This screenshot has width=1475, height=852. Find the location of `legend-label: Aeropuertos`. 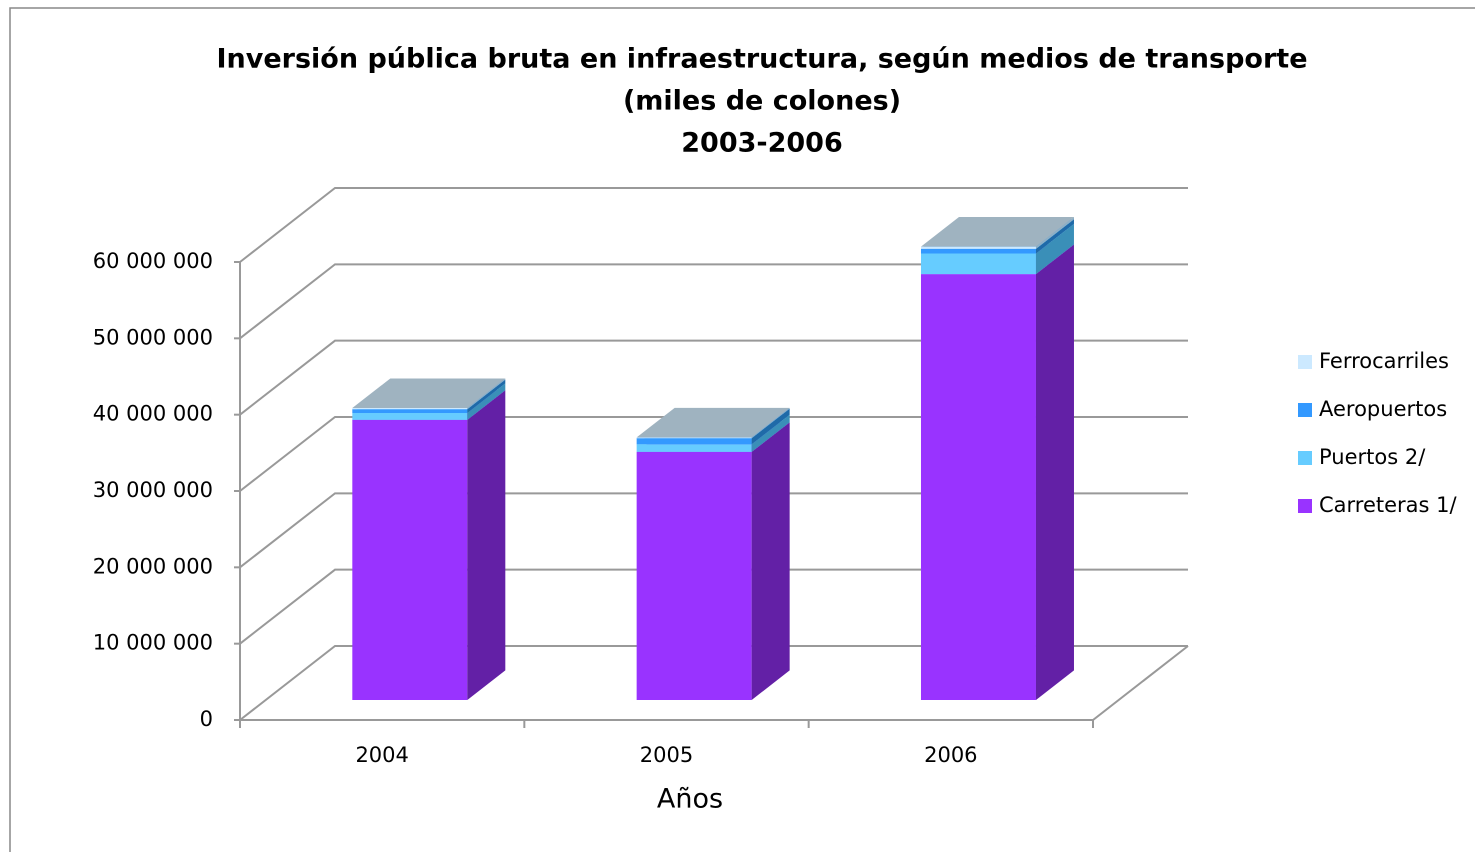

legend-label: Aeropuertos is located at coordinates (1383, 409).